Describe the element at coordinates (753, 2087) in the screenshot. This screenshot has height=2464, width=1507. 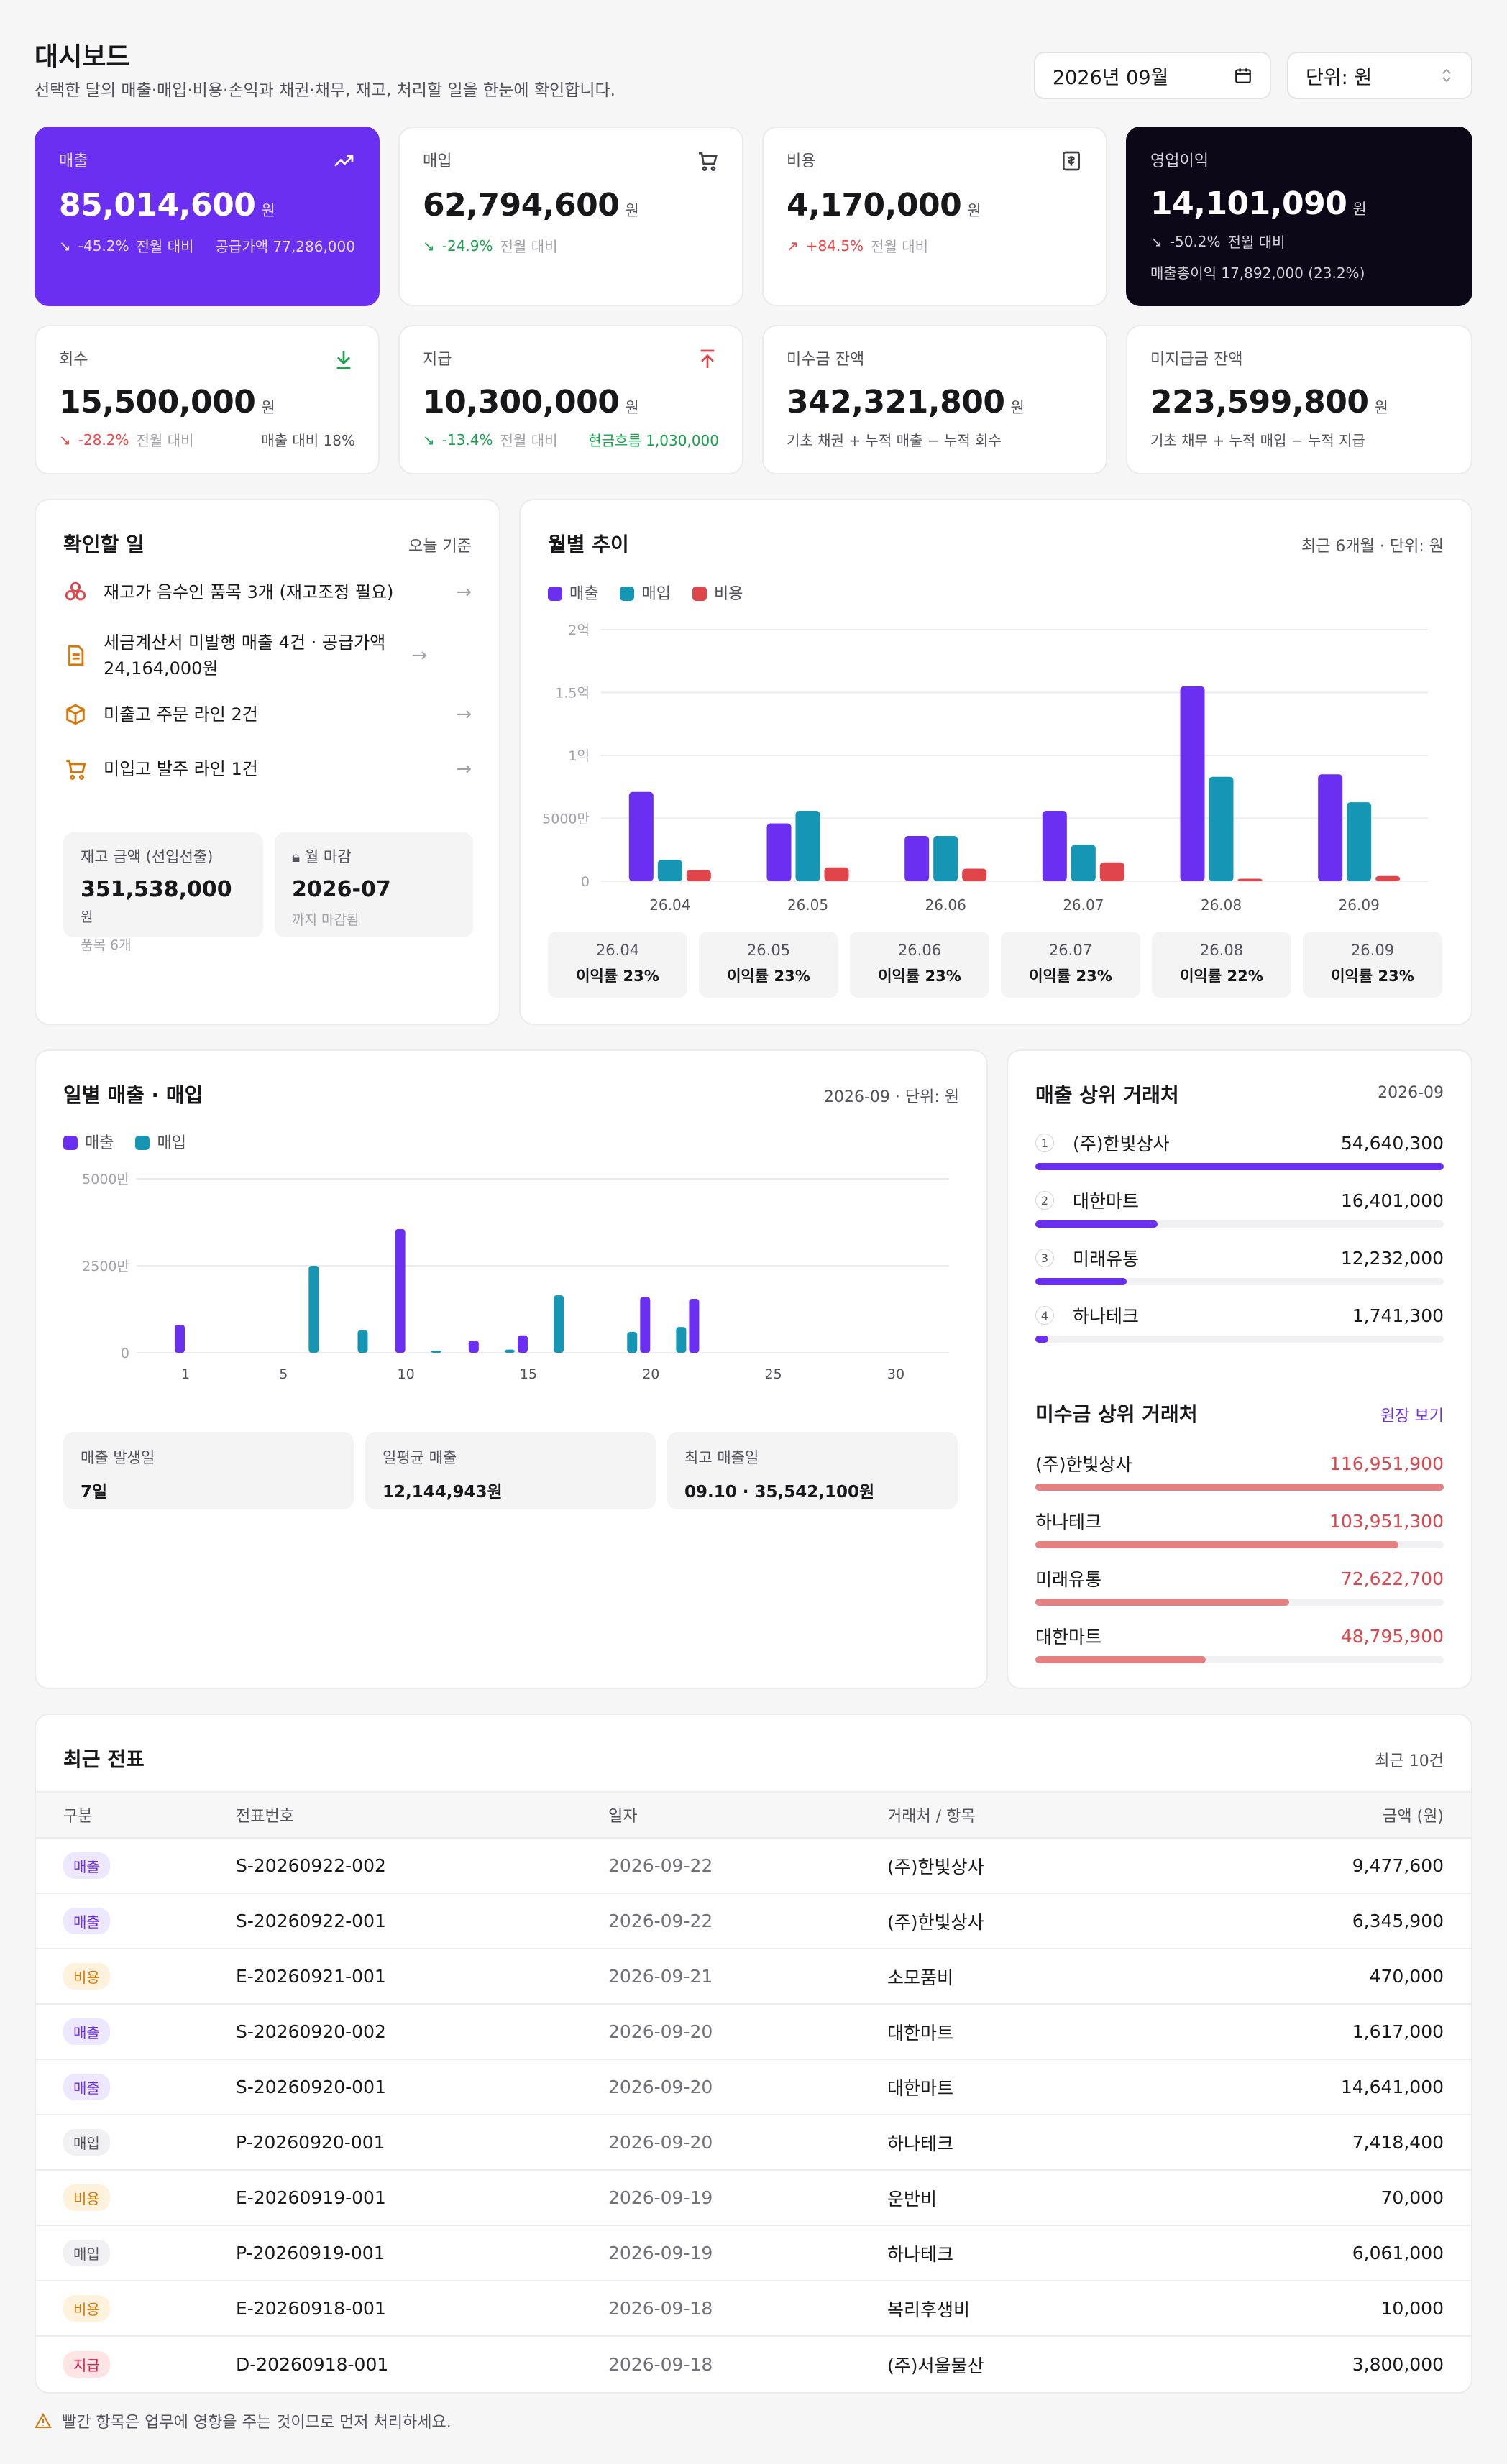
I see `table-row: 매출 S-20260920-001 2026-09-20 대한마트 14,641,000` at that location.